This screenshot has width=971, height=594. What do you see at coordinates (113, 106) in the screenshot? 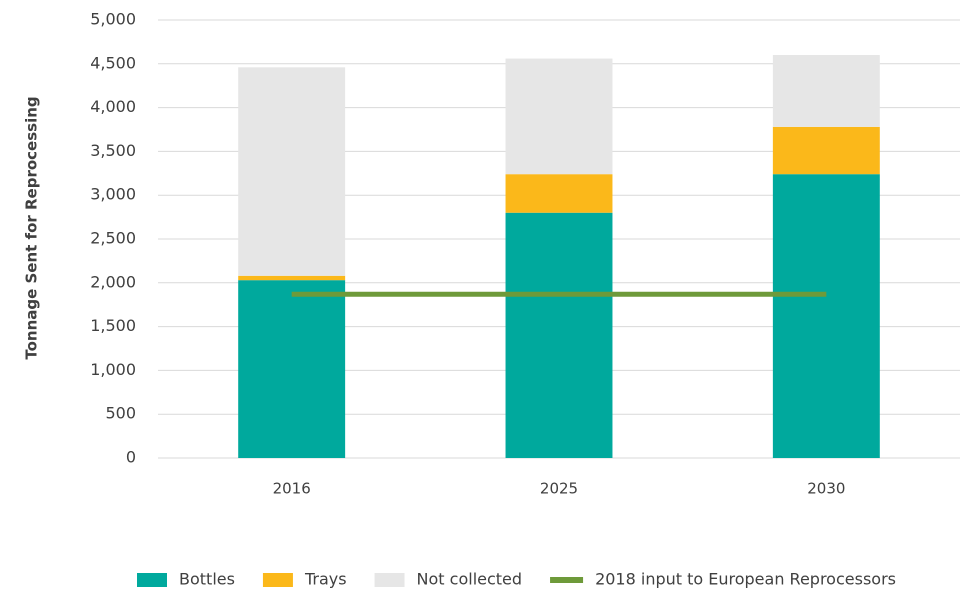
I see `y-tick-label: 4,000` at bounding box center [113, 106].